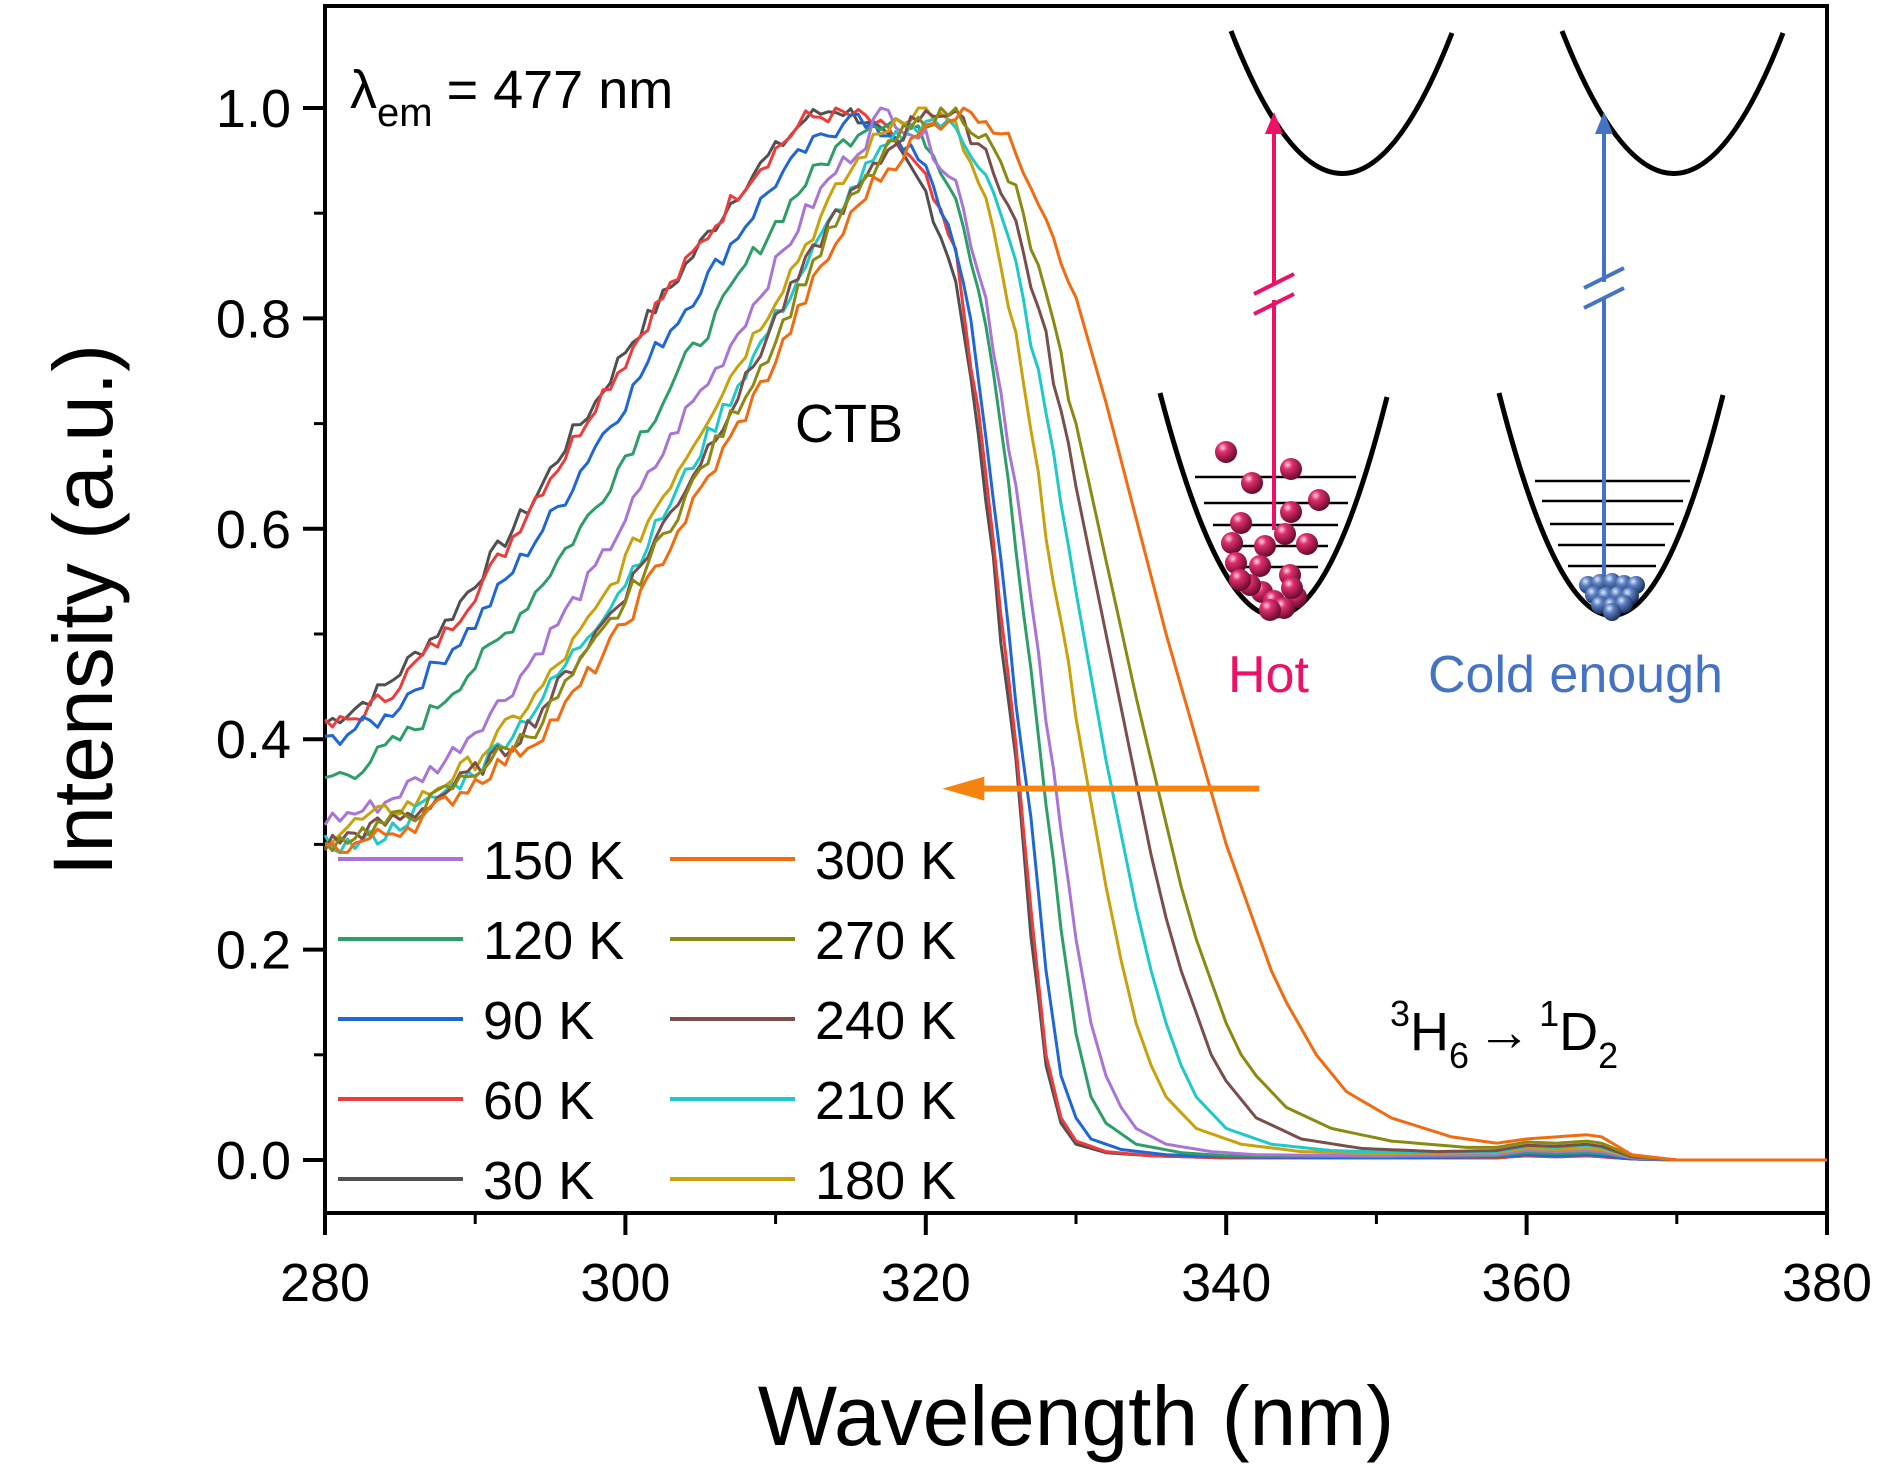 Image resolution: width=1889 pixels, height=1476 pixels. What do you see at coordinates (83, 610) in the screenshot?
I see `y-axis-title: Intensity (a.u.)` at bounding box center [83, 610].